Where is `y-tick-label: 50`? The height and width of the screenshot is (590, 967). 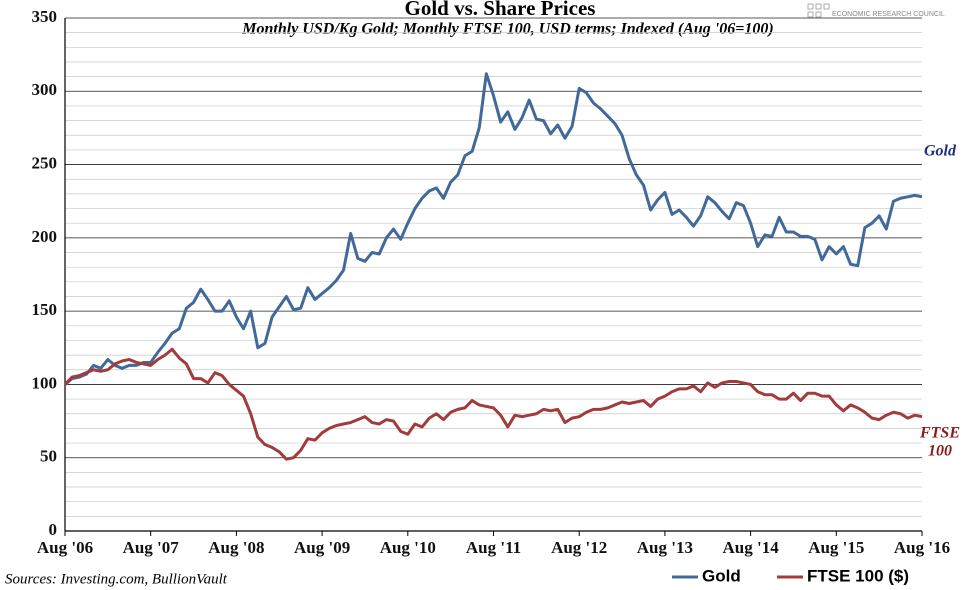
y-tick-label: 50 is located at coordinates (48, 456).